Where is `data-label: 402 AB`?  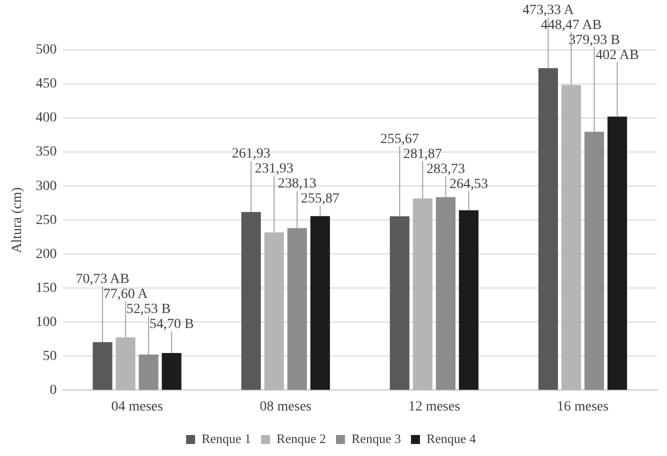 data-label: 402 AB is located at coordinates (617, 55).